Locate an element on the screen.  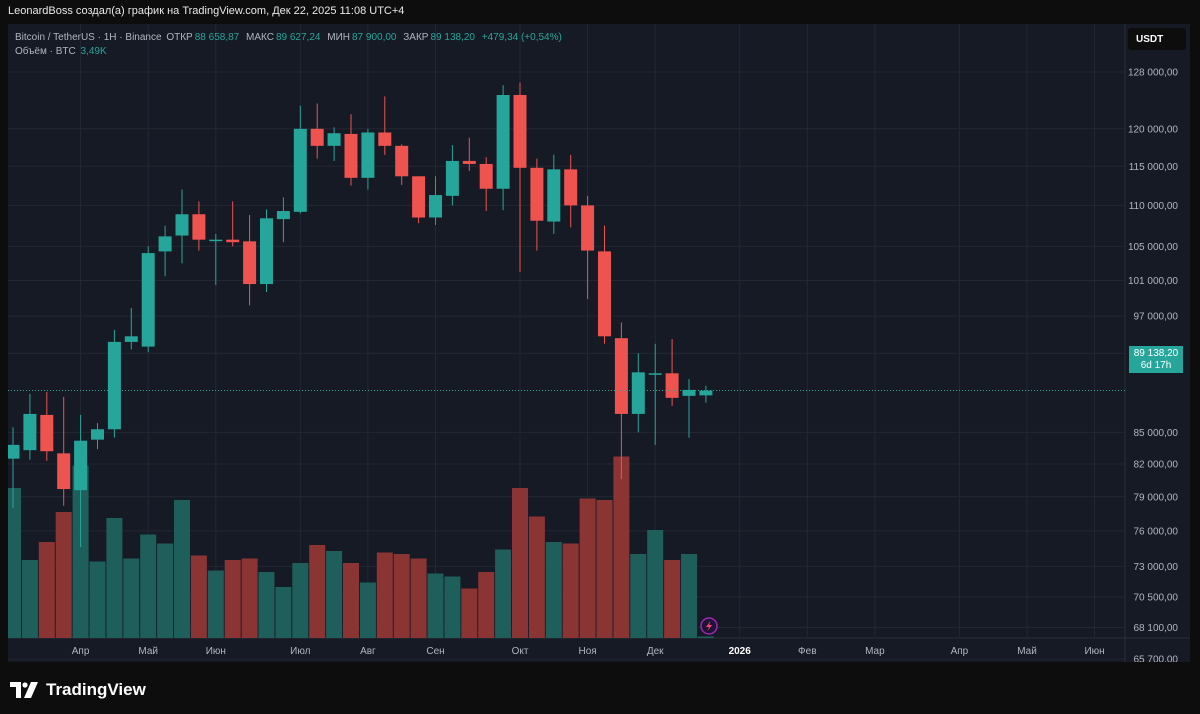
price-change: +479,34 (+0,54%) is located at coordinates (521, 37).